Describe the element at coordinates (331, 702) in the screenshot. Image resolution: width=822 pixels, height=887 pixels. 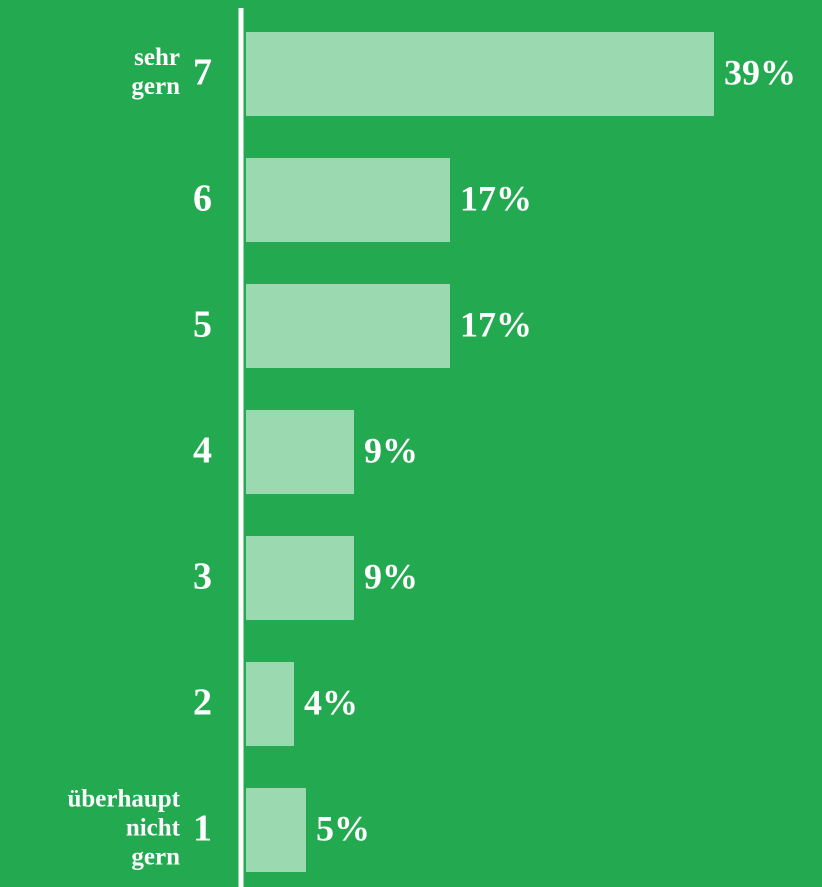
I see `value-label: 4%` at that location.